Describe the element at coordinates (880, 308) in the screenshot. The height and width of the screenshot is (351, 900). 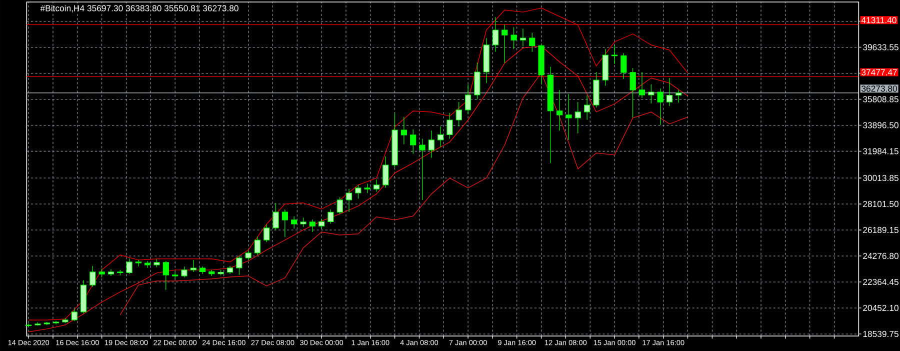
I see `y-tick-label: 20452.10` at that location.